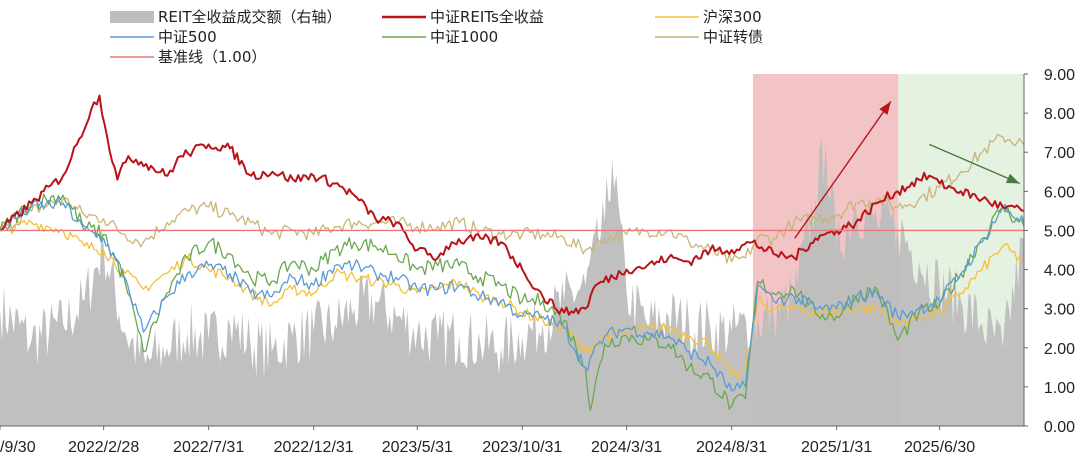 This screenshot has width=1080, height=458. Describe the element at coordinates (1059, 271) in the screenshot. I see `y-tick-label: 4.00` at that location.